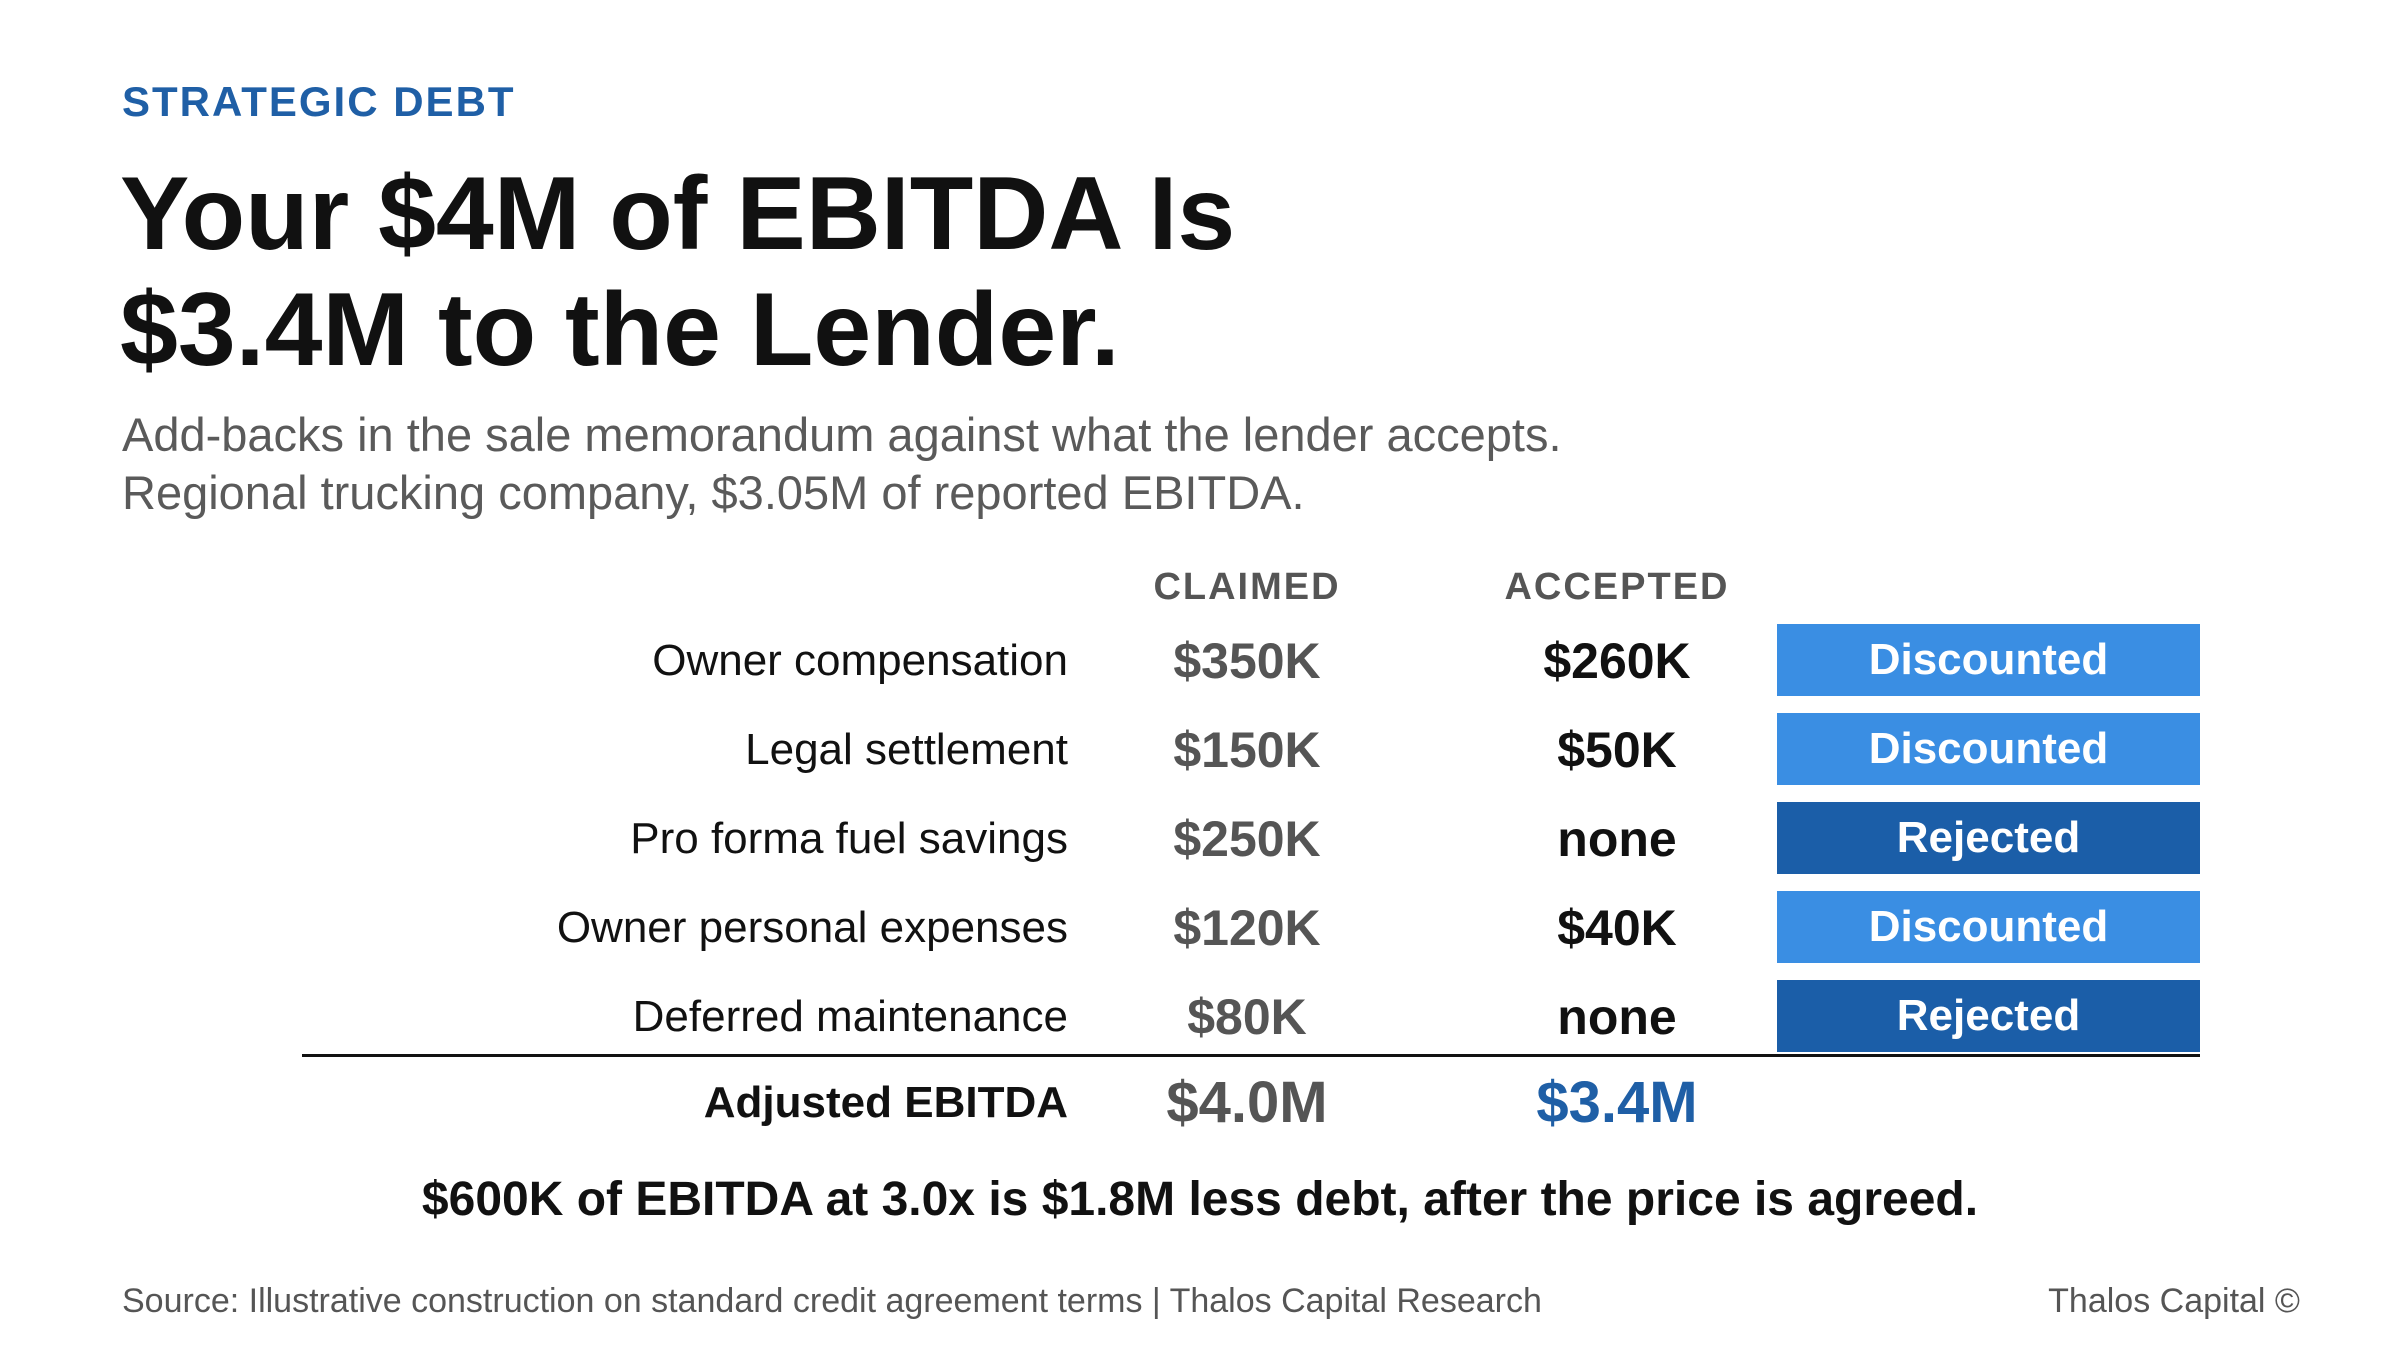 The width and height of the screenshot is (2400, 1350). Describe the element at coordinates (1247, 587) in the screenshot. I see `column-header-claimed: CLAIMED` at that location.